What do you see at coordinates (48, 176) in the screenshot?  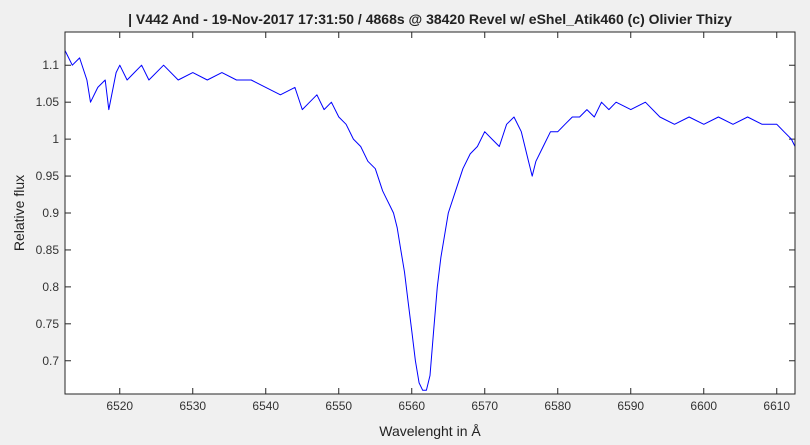 I see `y-tick-label: 0.95` at bounding box center [48, 176].